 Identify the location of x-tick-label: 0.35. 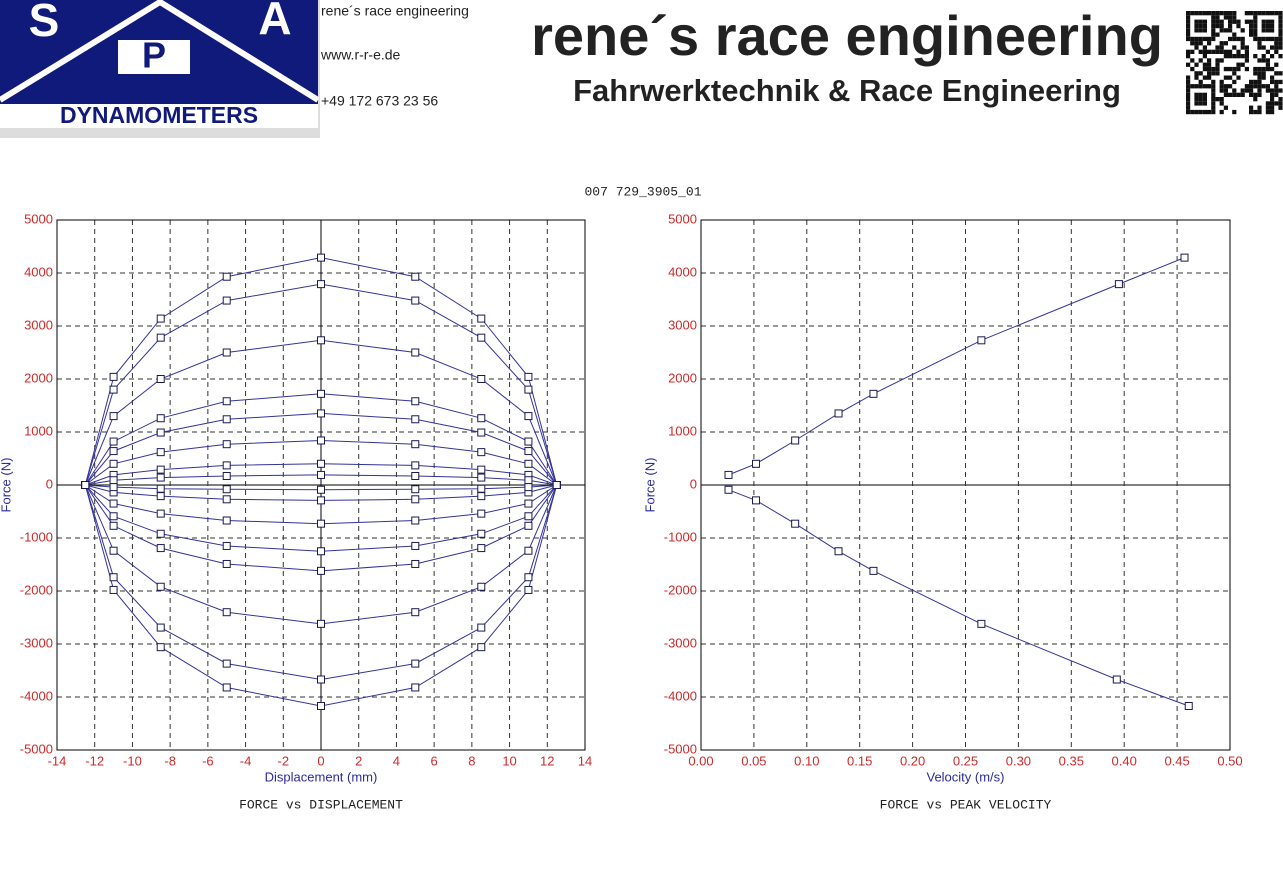
(1071, 760).